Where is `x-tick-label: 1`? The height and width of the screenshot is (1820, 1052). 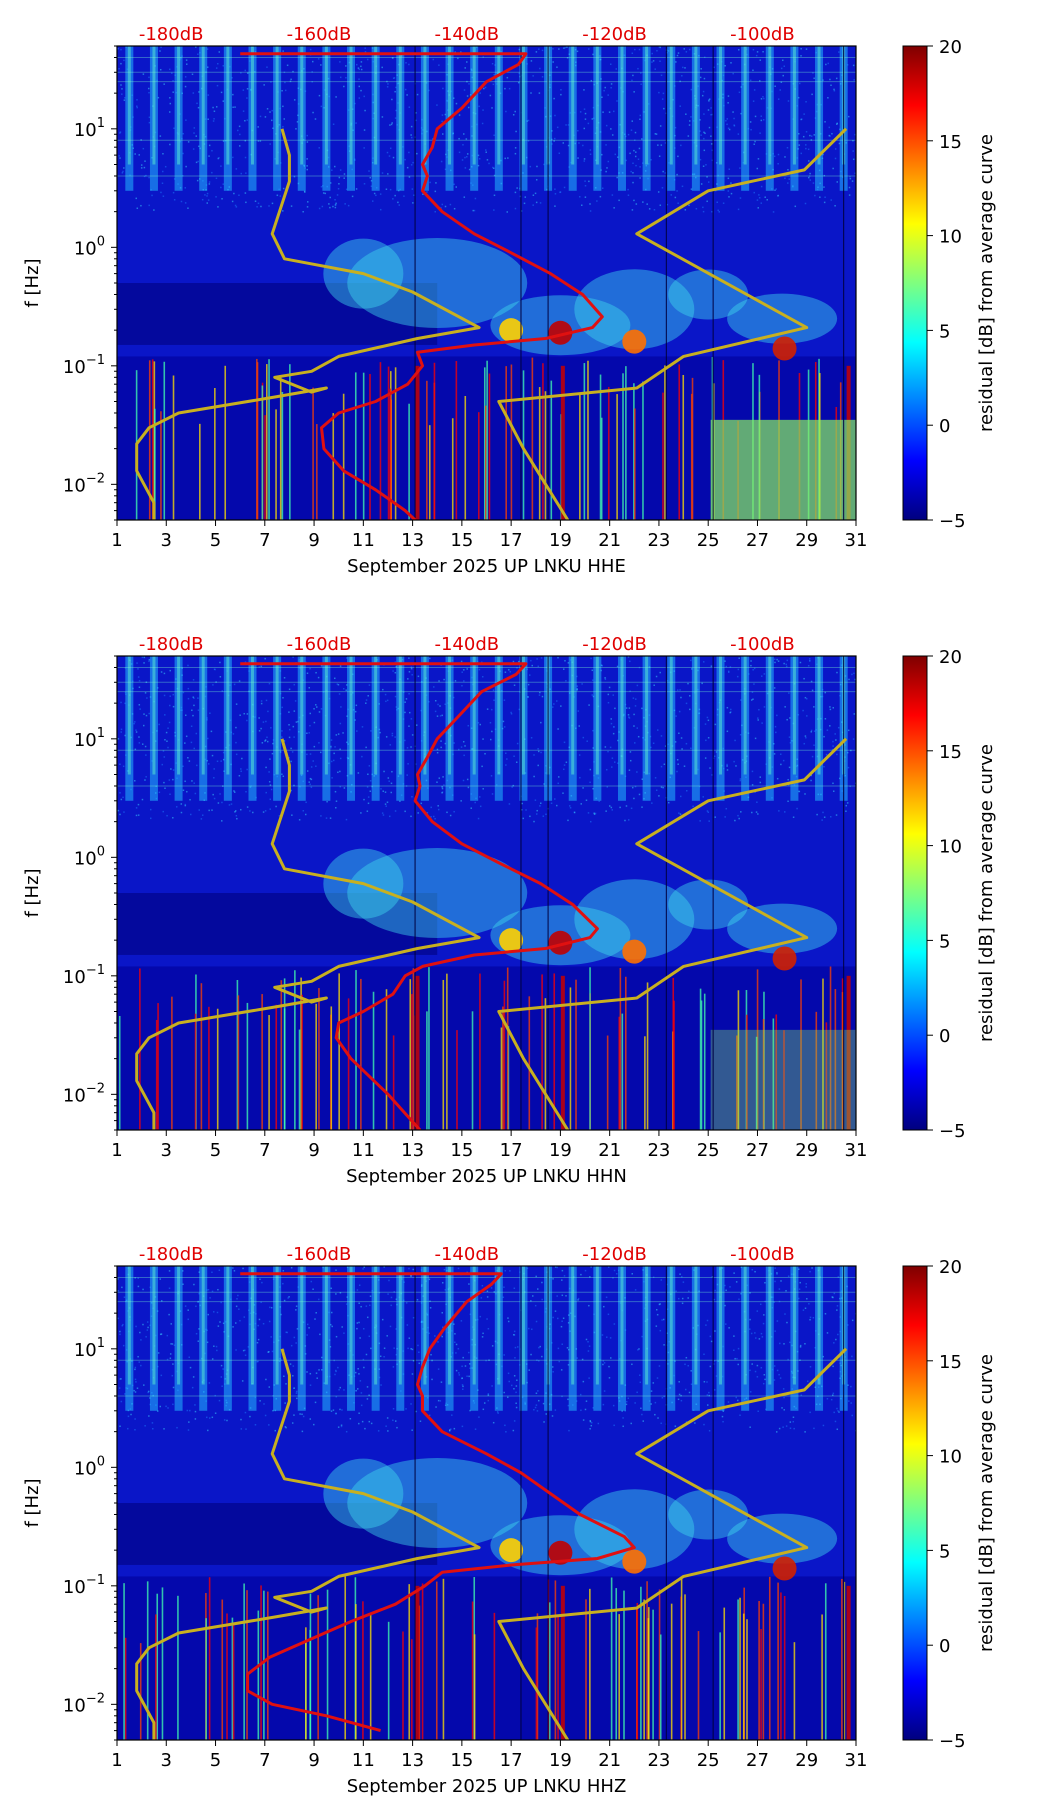 x-tick-label: 1 is located at coordinates (116, 1760).